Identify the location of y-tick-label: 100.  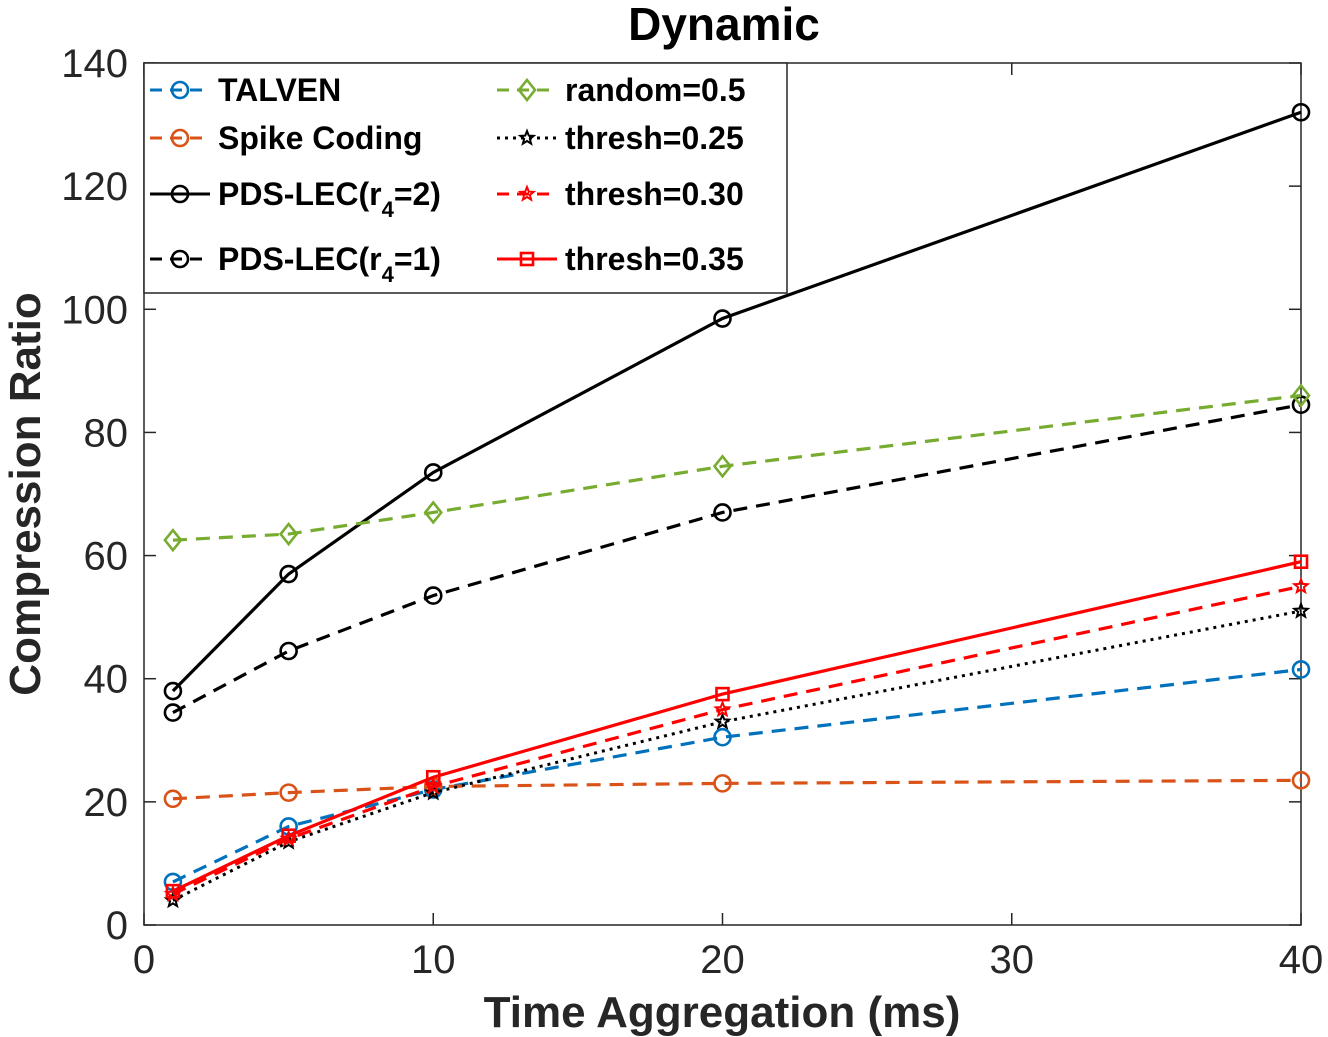
(94, 310).